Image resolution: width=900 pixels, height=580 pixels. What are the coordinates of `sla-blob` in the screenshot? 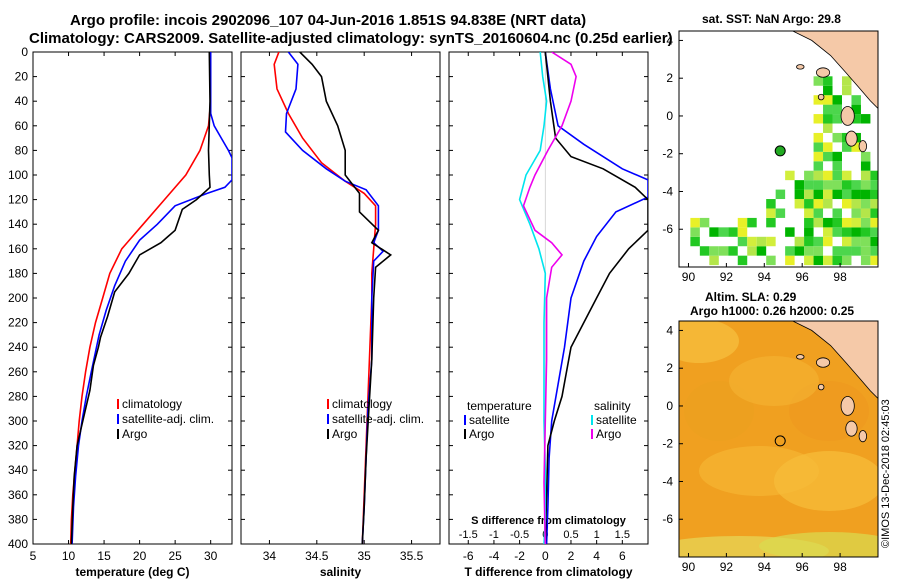 It's located at (826, 481).